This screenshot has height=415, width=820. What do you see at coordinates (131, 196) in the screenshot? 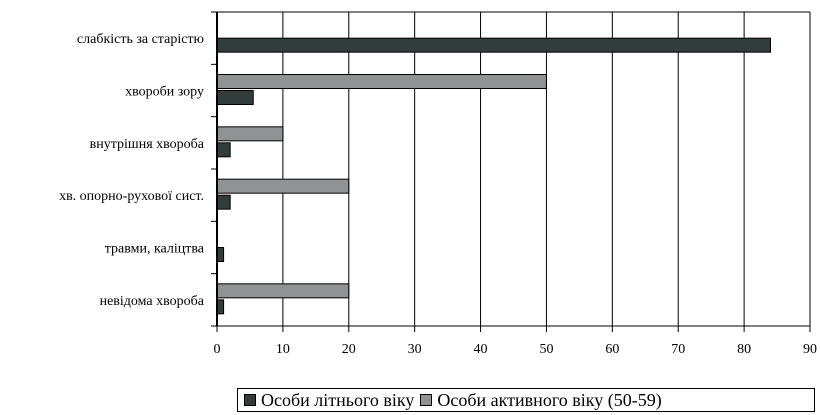
I see `category-label: хв. опорно-рухової сист.` at bounding box center [131, 196].